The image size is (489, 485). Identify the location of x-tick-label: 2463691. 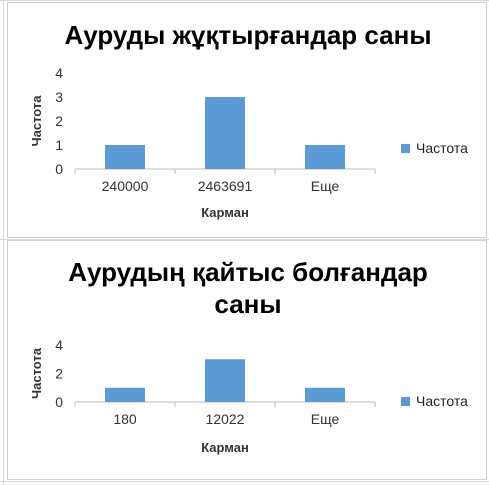
(225, 186).